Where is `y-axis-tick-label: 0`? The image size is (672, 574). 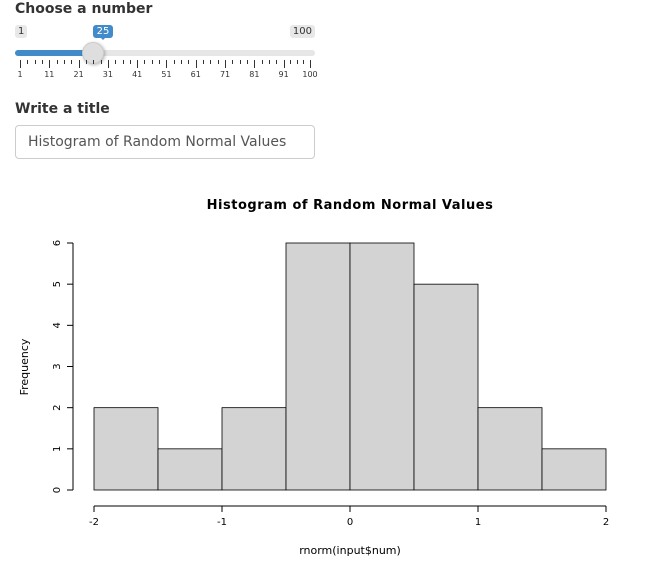 y-axis-tick-label: 0 is located at coordinates (57, 490).